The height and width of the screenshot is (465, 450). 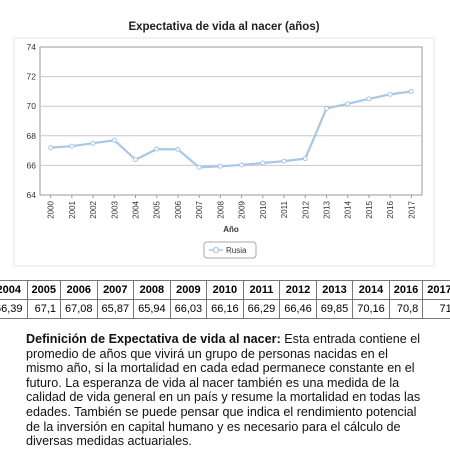 What do you see at coordinates (114, 209) in the screenshot?
I see `x-tick-label: 2003` at bounding box center [114, 209].